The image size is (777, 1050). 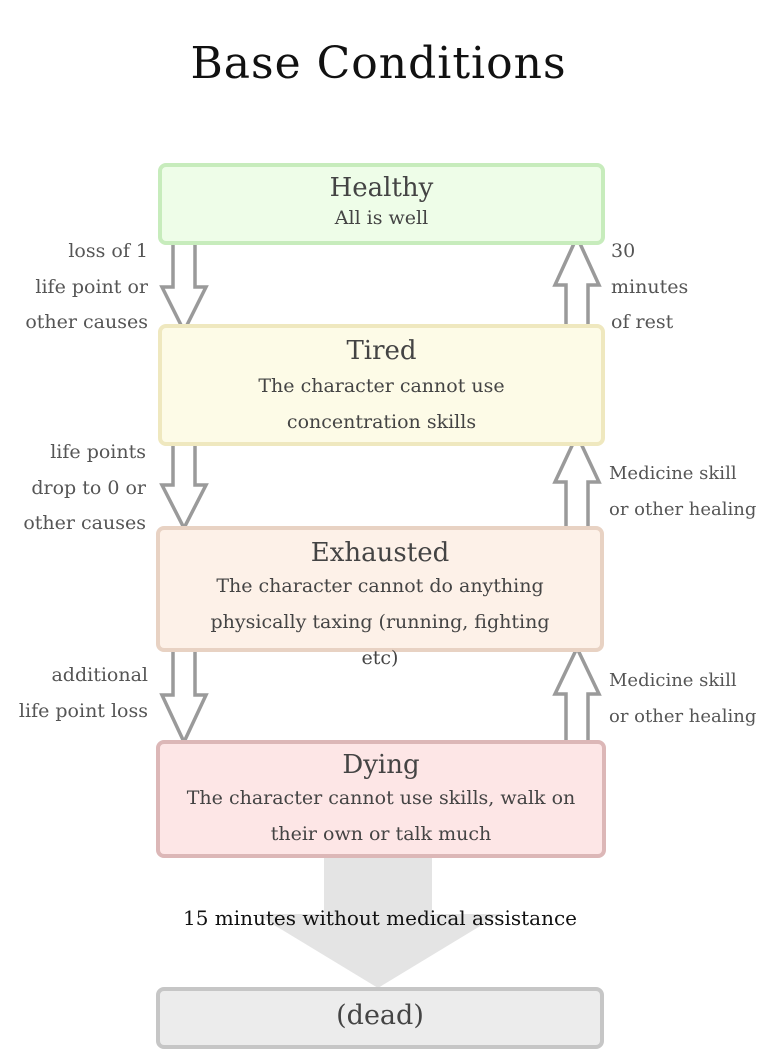 I want to click on state-name: Dying, so click(x=381, y=765).